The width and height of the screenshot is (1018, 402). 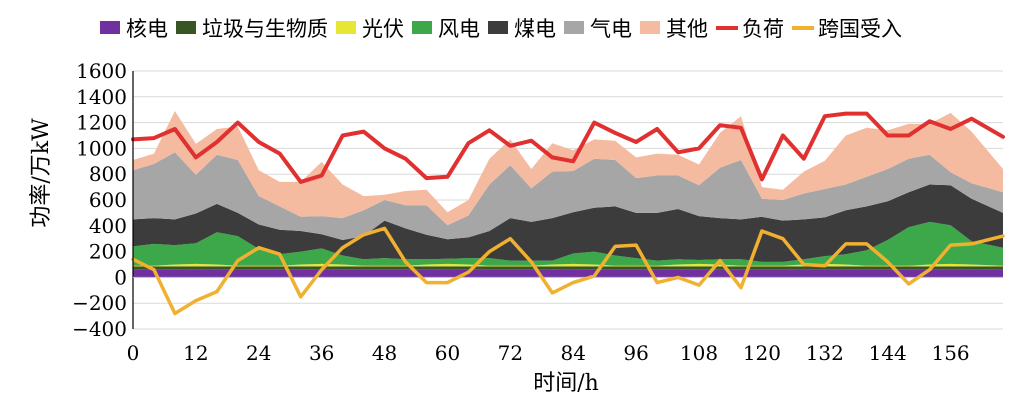 What do you see at coordinates (447, 353) in the screenshot?
I see `x-tick-label: 60` at bounding box center [447, 353].